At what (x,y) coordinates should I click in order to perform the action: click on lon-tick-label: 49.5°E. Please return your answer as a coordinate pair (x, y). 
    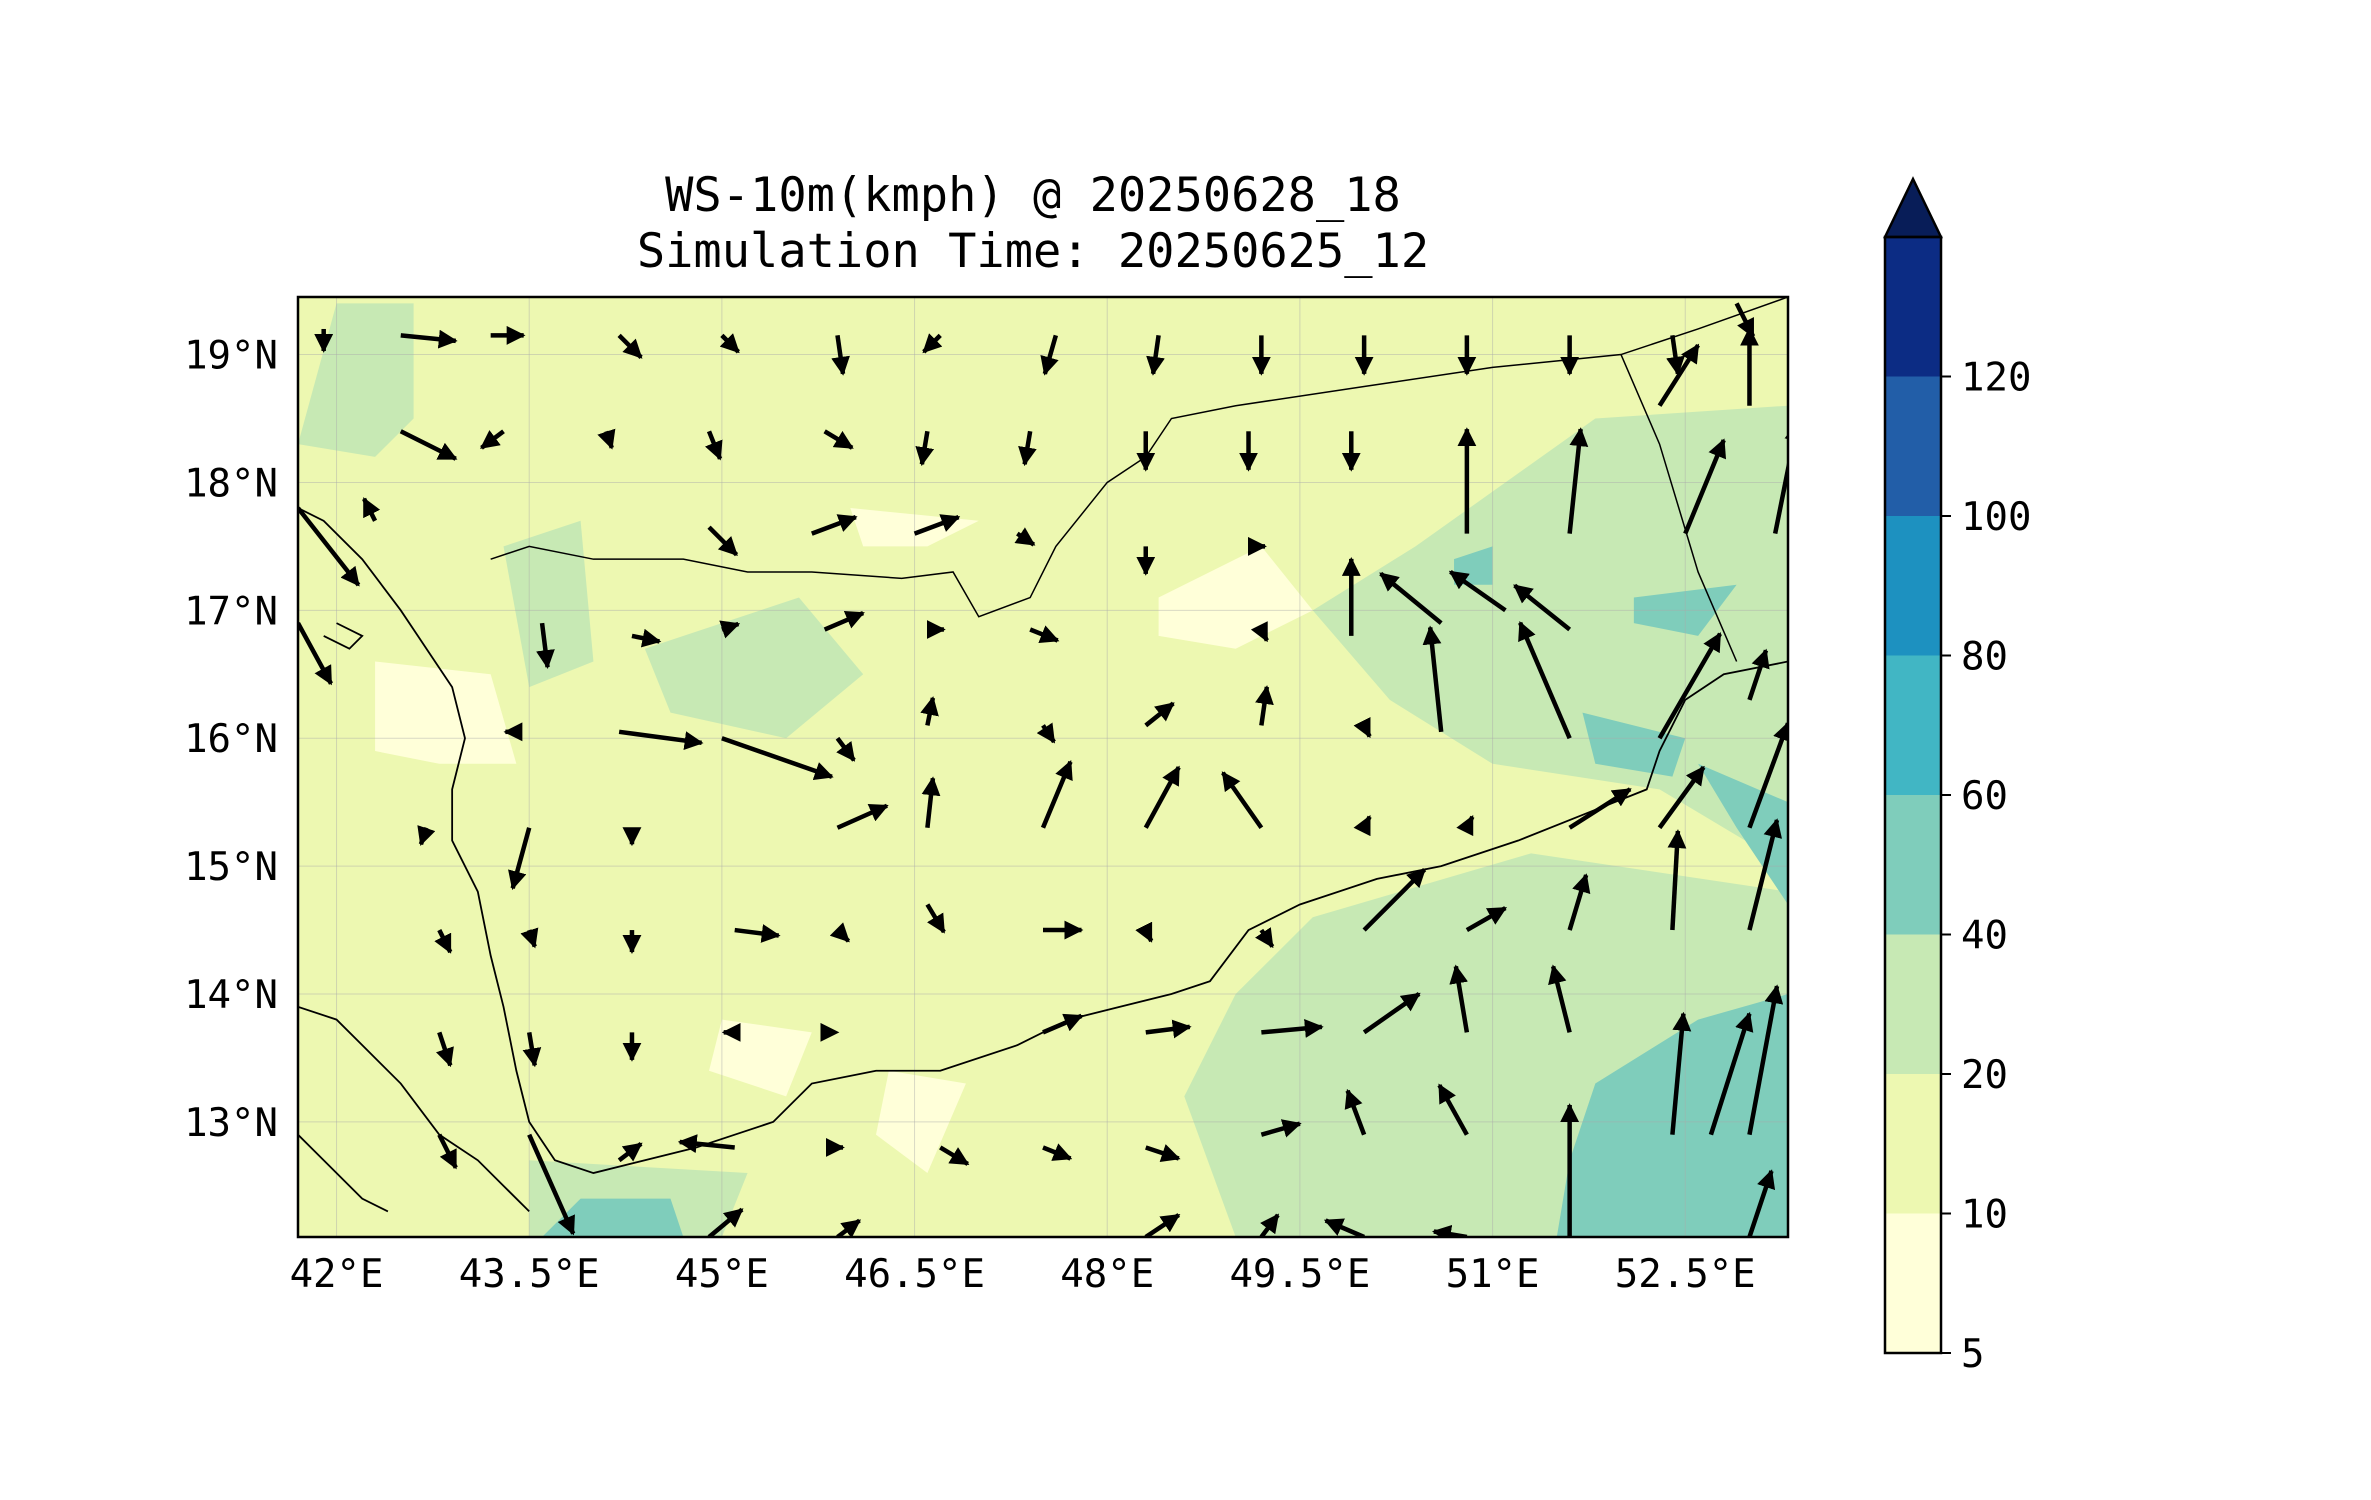
    Looking at the image, I should click on (1299, 1274).